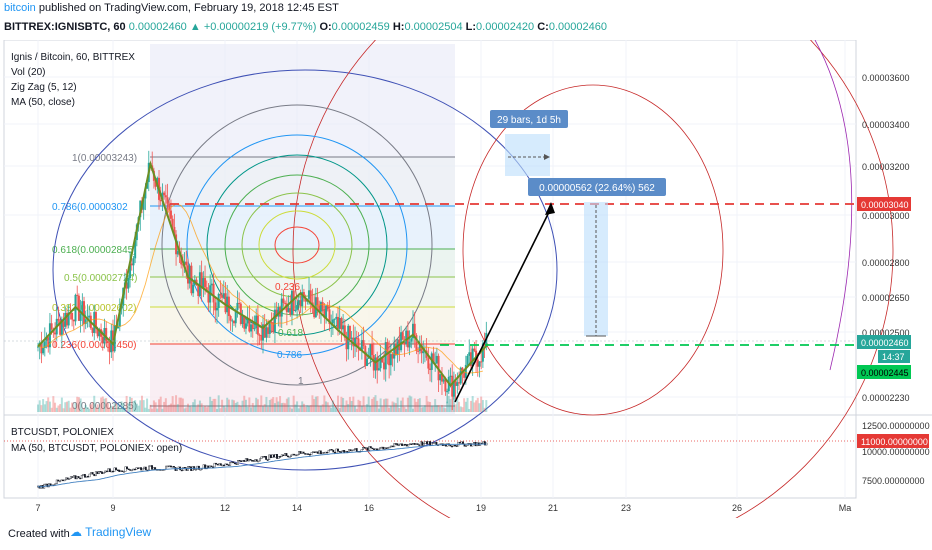  Describe the element at coordinates (262, 465) in the screenshot. I see `btc-ma-line` at that location.